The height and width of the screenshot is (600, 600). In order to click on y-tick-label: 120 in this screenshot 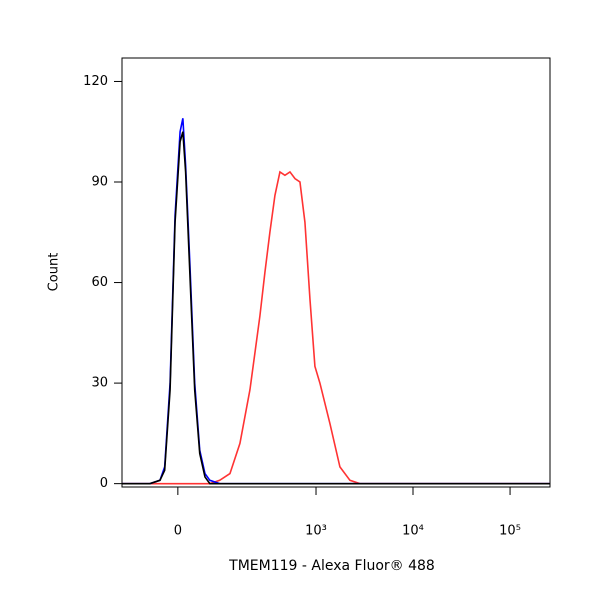, I will do `click(95, 81)`.